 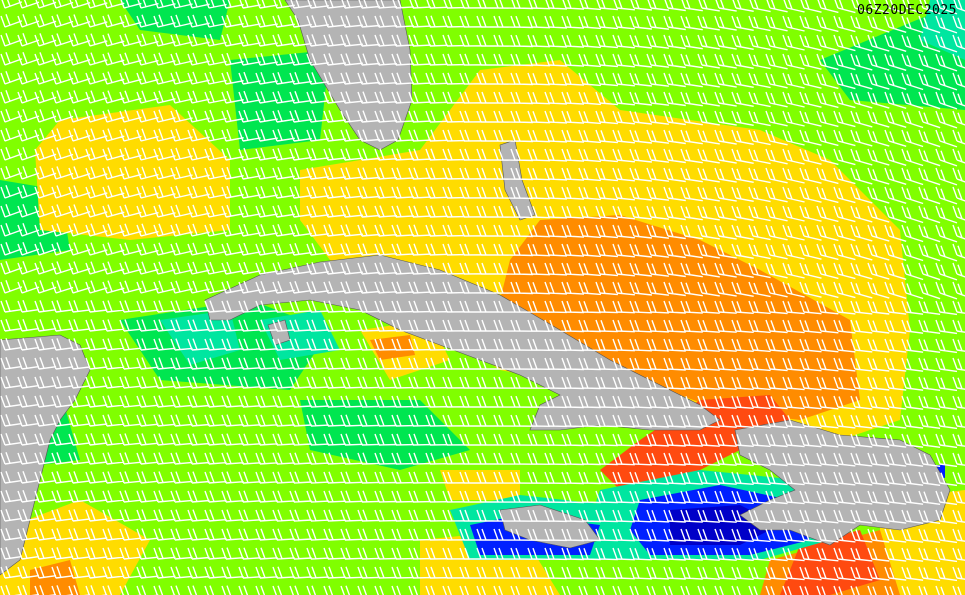 I want to click on land-jamaica, so click(x=550, y=526).